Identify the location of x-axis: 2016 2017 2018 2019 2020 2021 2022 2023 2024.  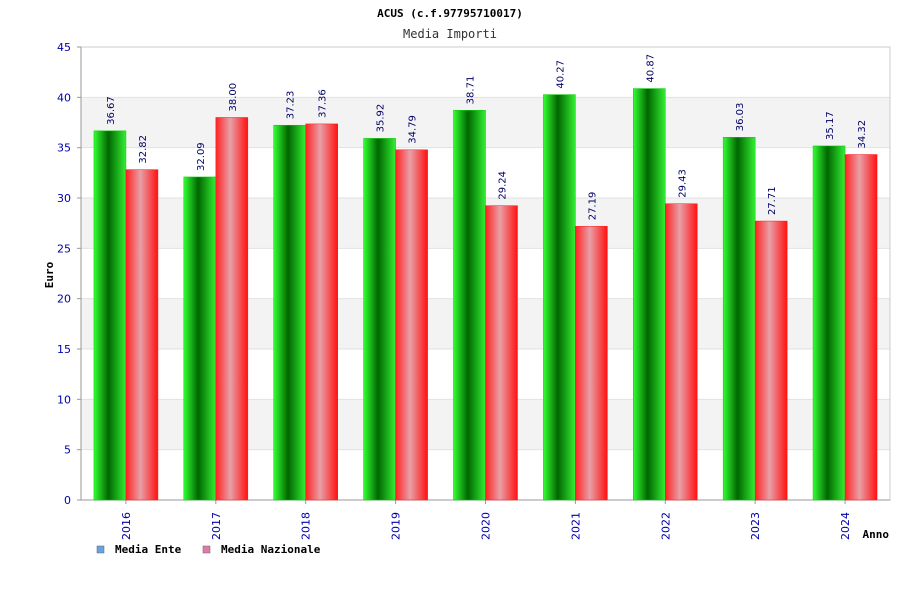
(485, 519).